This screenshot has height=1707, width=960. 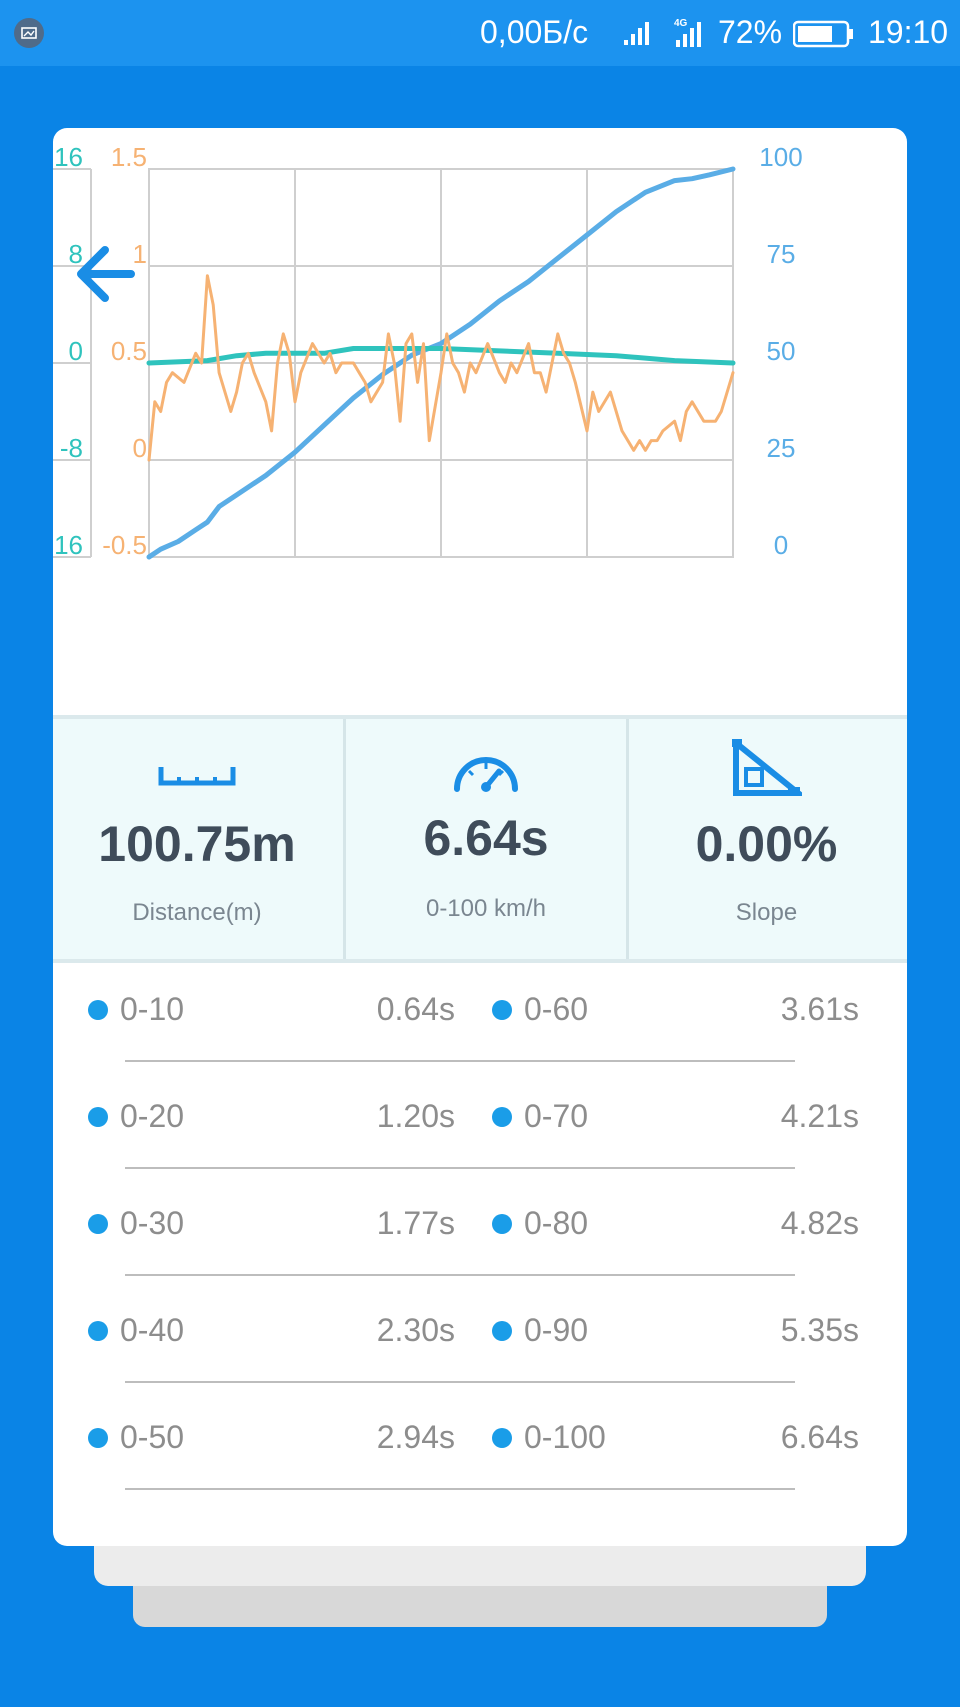 What do you see at coordinates (819, 1437) in the screenshot?
I see `split-value: 6.64s` at bounding box center [819, 1437].